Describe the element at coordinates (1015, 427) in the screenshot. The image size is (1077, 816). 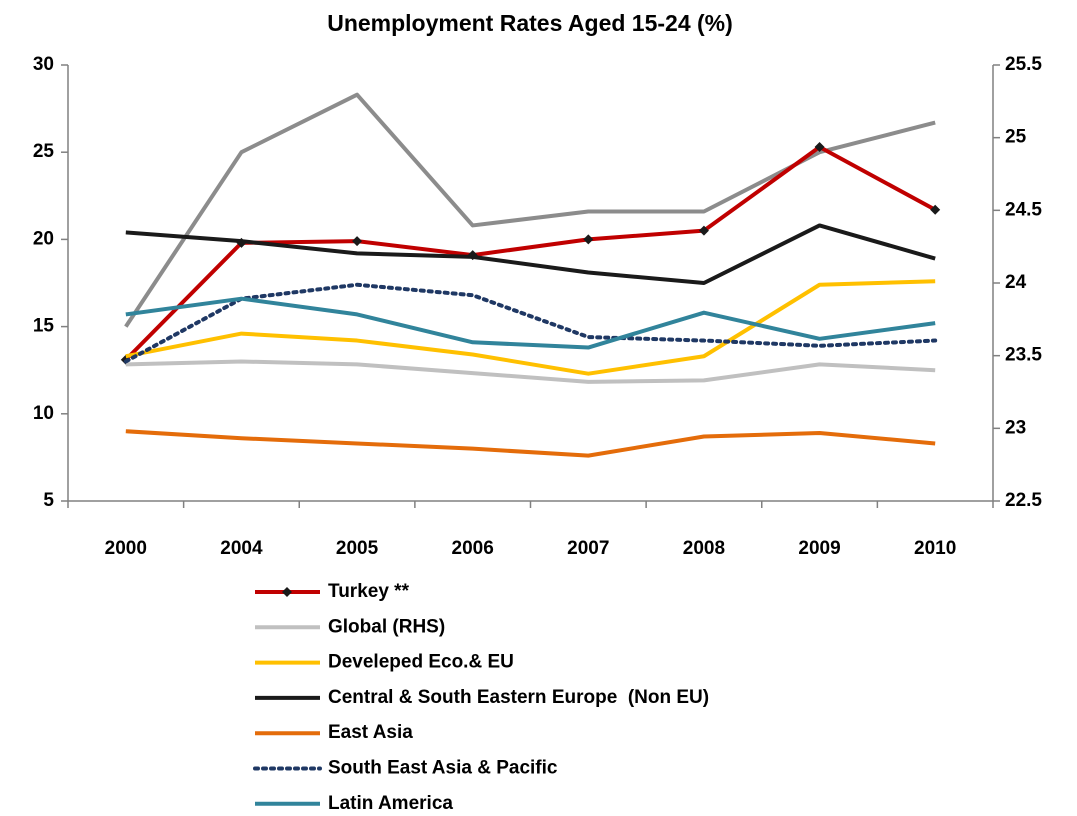
I see `y2-tick-label: 23` at that location.